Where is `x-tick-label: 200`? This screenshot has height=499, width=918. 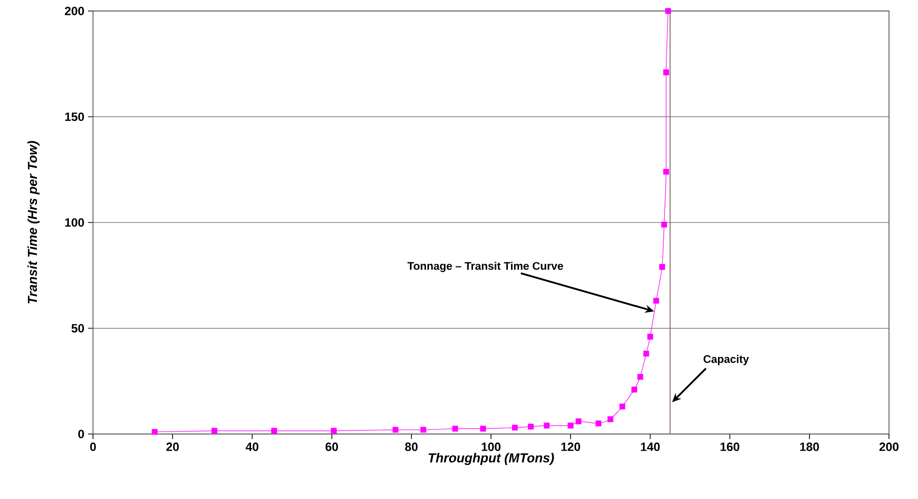
x-tick-label: 200 is located at coordinates (889, 447).